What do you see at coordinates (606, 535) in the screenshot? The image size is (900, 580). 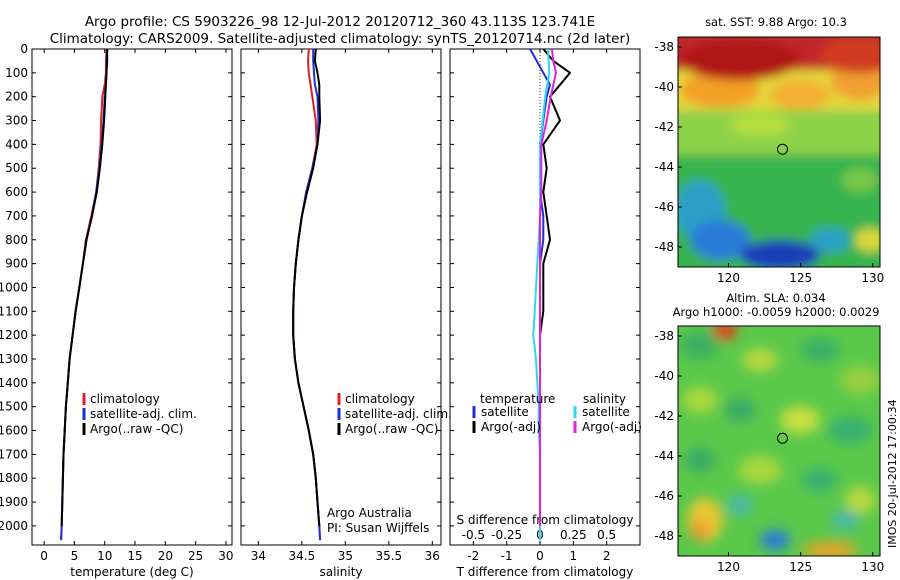 I see `s-tick-label: 0.5` at bounding box center [606, 535].